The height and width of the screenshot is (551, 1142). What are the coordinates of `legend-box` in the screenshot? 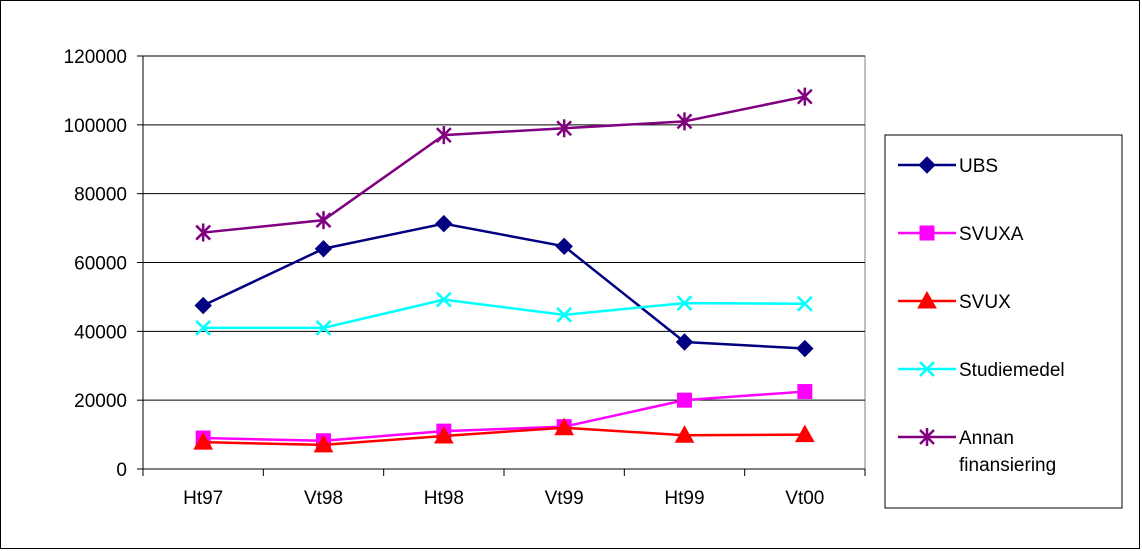 It's located at (1003, 321).